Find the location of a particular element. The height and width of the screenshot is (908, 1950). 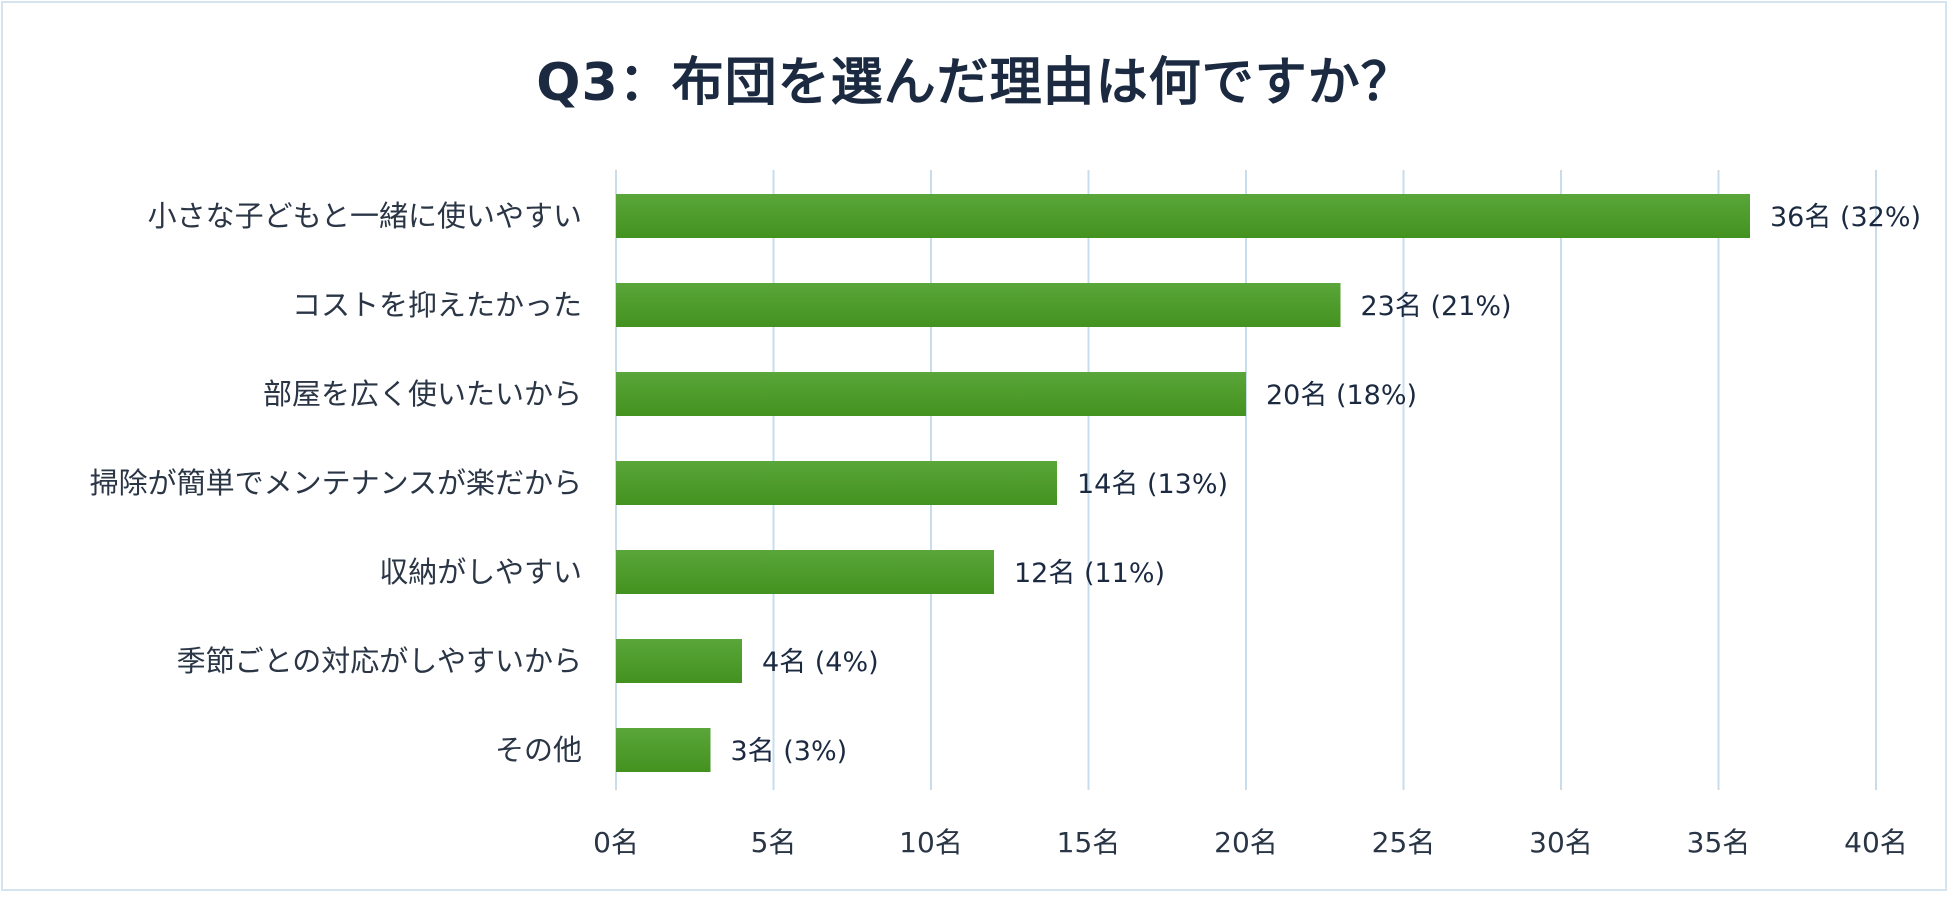

x-tick-labels: 0名 5名 10名 15名 20名 25名 30名 35名 40名 is located at coordinates (1250, 842).